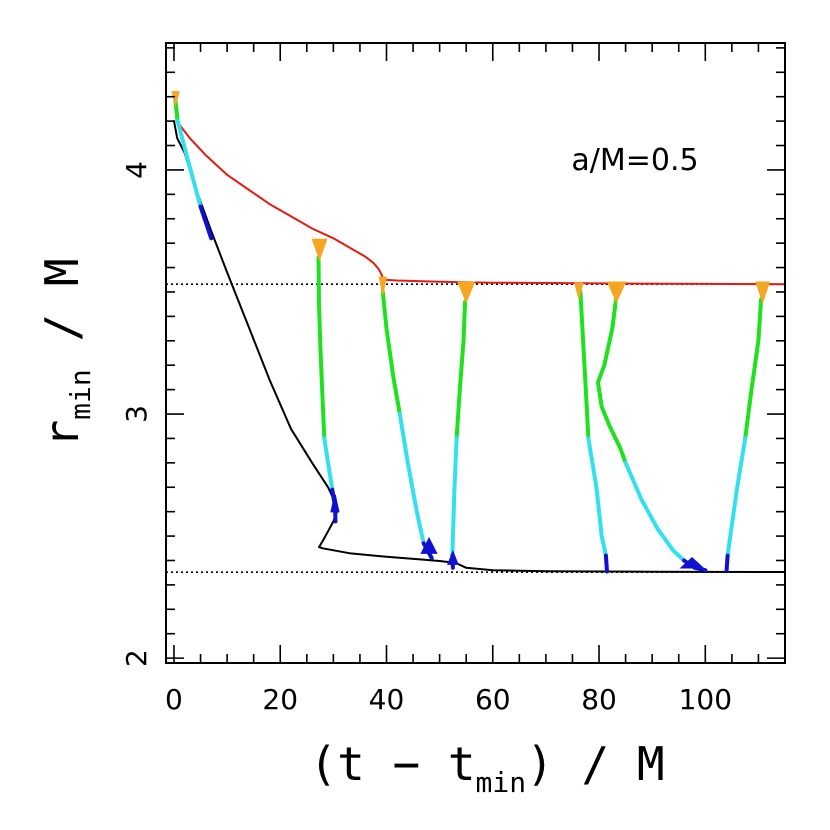  I want to click on y-tick-label-4: 4, so click(136, 170).